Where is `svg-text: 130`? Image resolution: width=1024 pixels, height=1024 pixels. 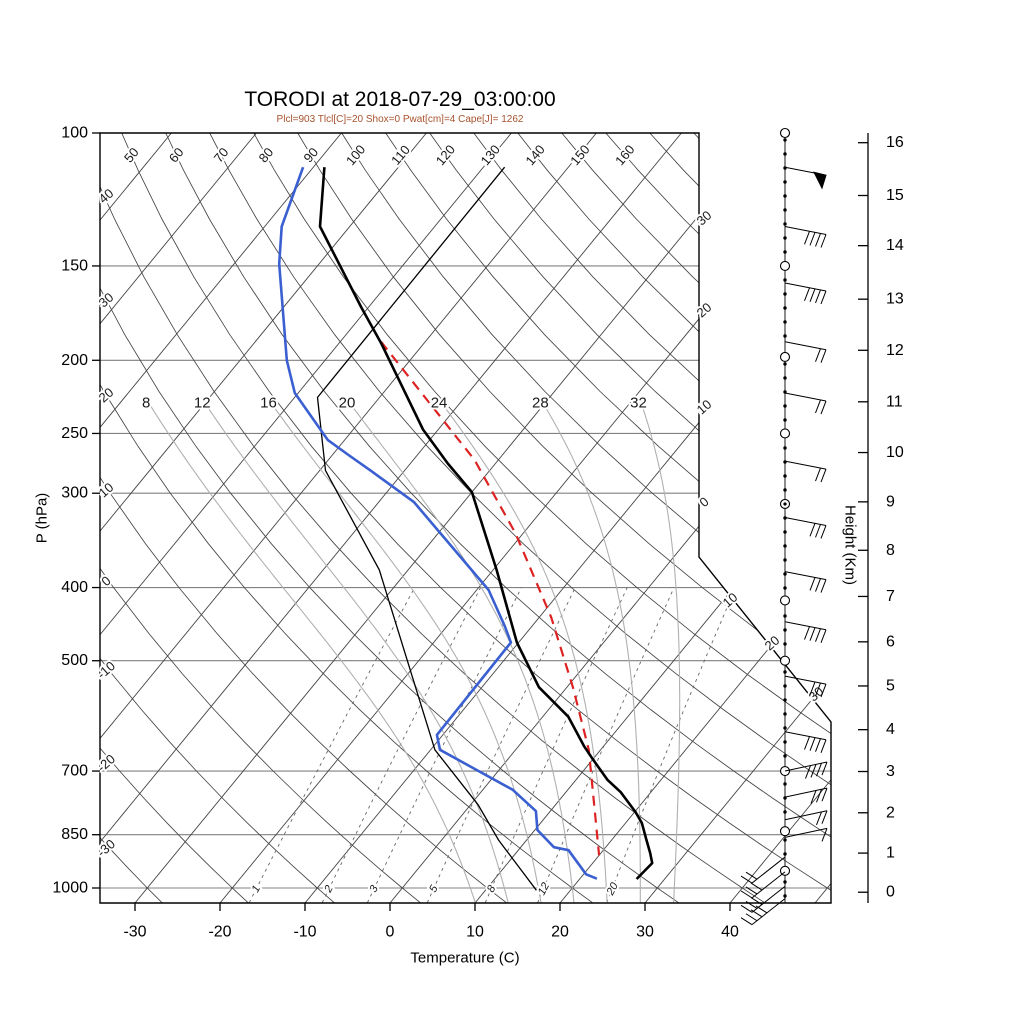
svg-text: 130 is located at coordinates (490, 155).